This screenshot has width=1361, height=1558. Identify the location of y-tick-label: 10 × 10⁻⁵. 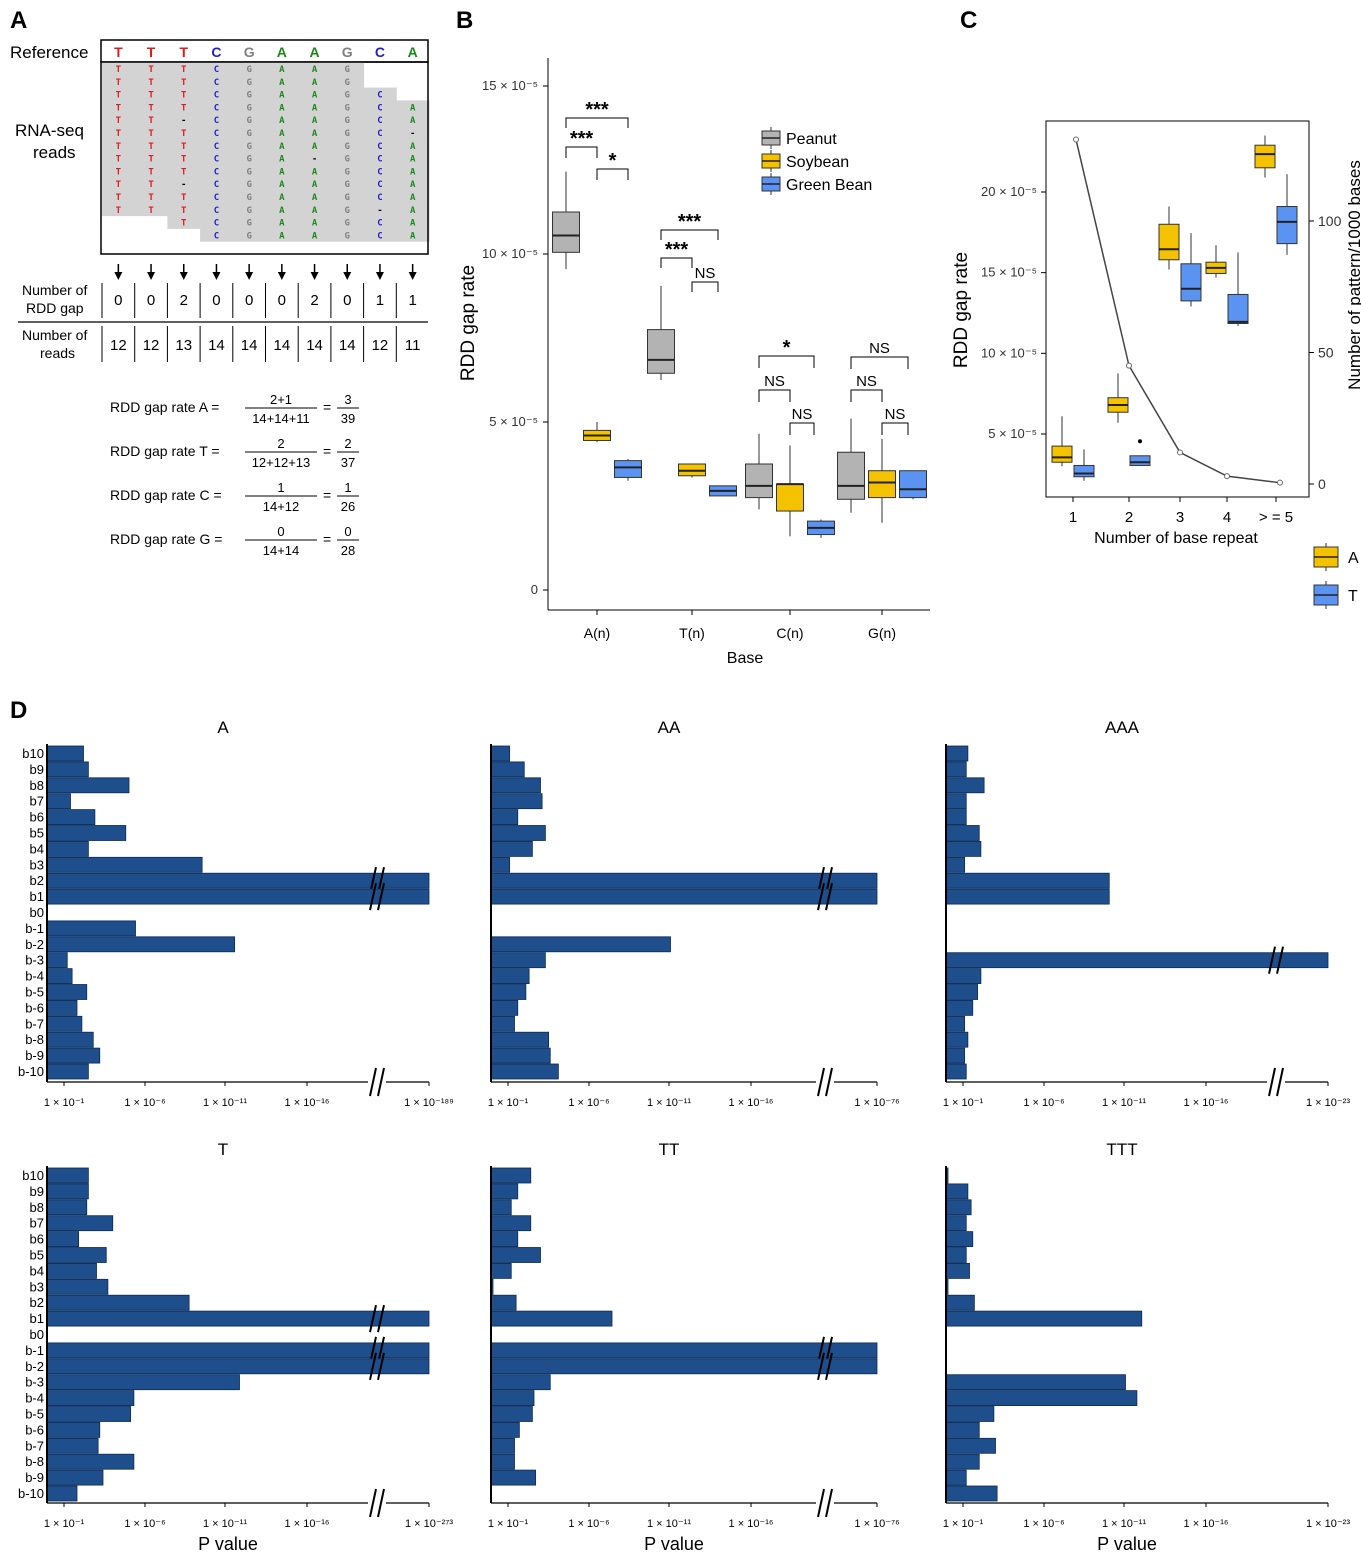
(1009, 352).